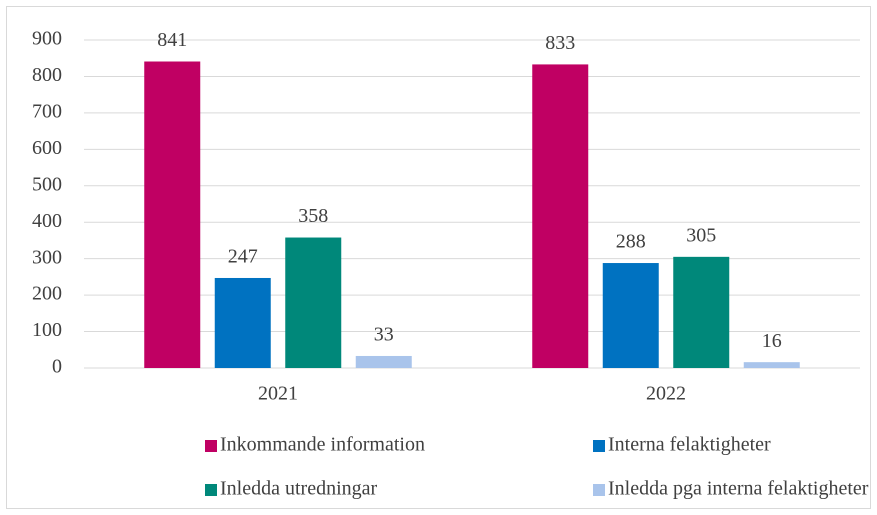 Image resolution: width=877 pixels, height=515 pixels. Describe the element at coordinates (701, 235) in the screenshot. I see `data-label: 305` at that location.